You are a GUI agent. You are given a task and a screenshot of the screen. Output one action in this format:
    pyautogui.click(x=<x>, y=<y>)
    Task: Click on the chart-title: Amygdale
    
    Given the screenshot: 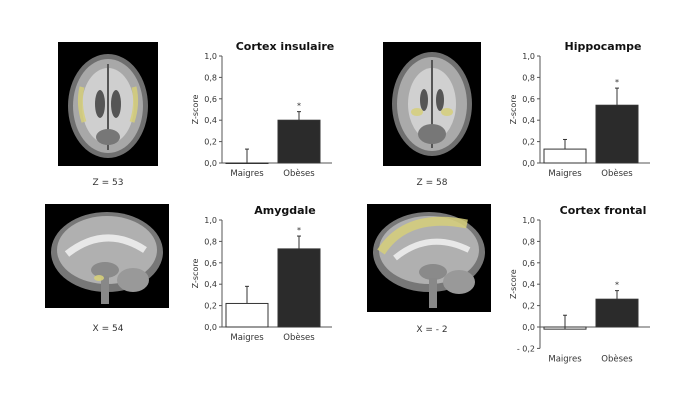 What is the action you would take?
    pyautogui.click(x=285, y=210)
    